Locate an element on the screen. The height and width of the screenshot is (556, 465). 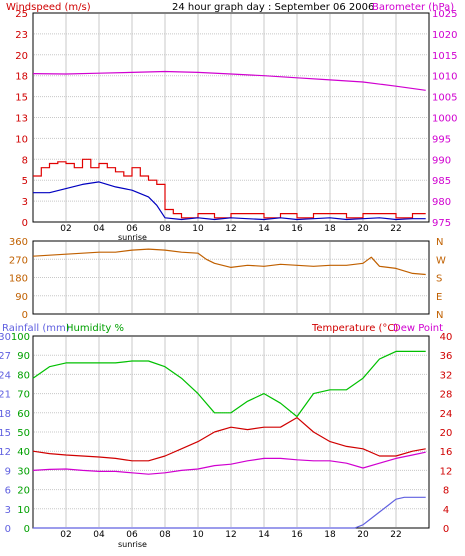
rain-tick-label: 9 is located at coordinates (8, 471).